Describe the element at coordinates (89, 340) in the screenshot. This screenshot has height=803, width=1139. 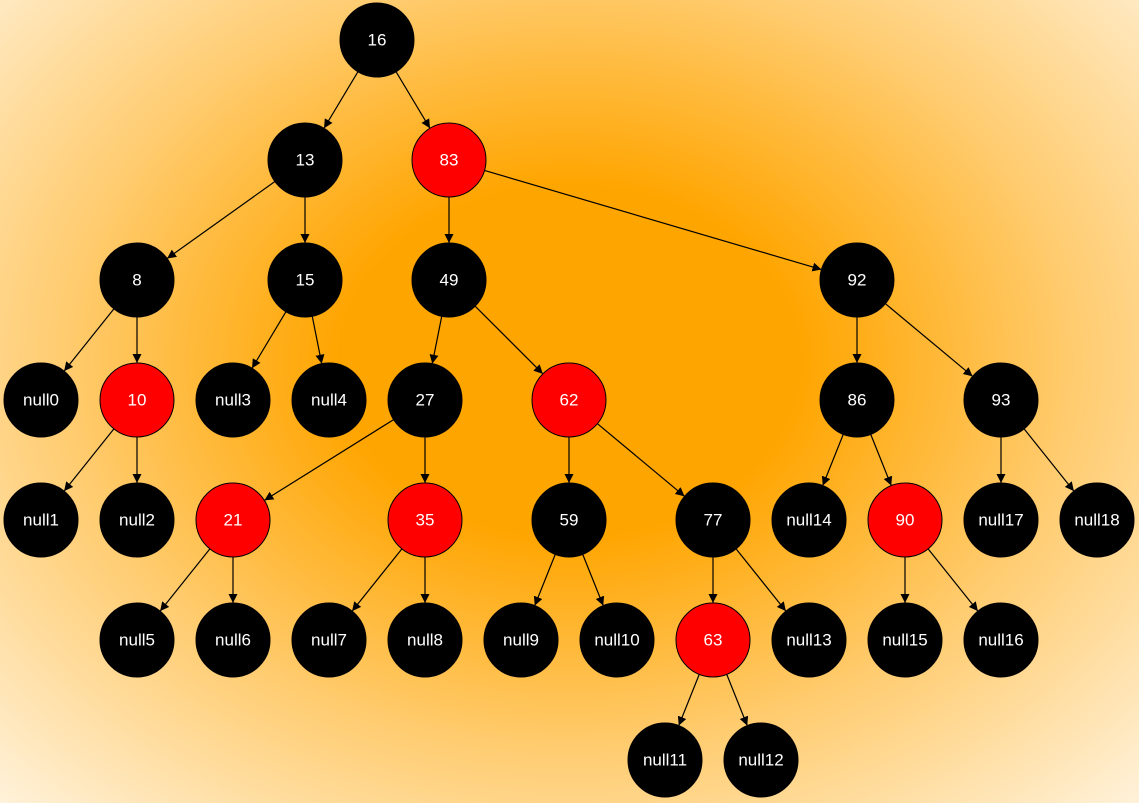
I see `edge-n8-null0` at that location.